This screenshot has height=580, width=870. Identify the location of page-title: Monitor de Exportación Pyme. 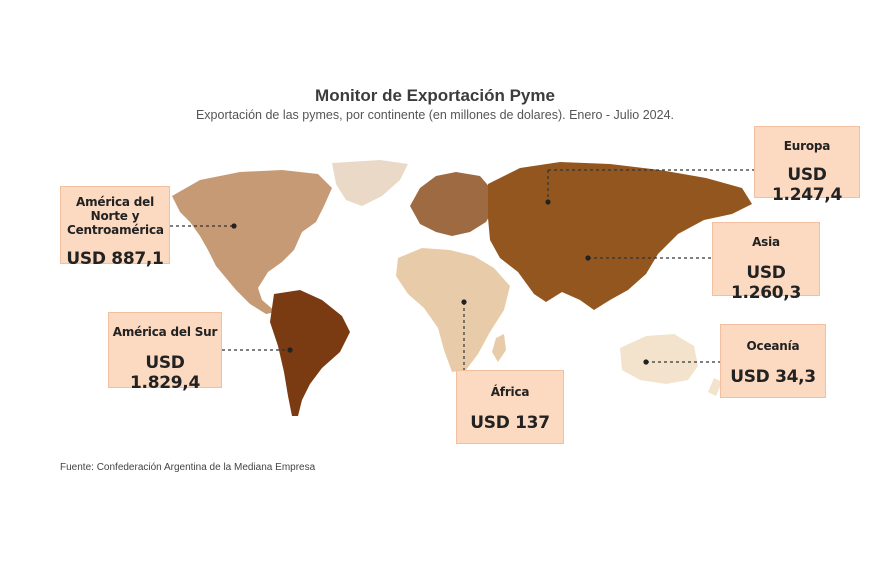
(435, 95).